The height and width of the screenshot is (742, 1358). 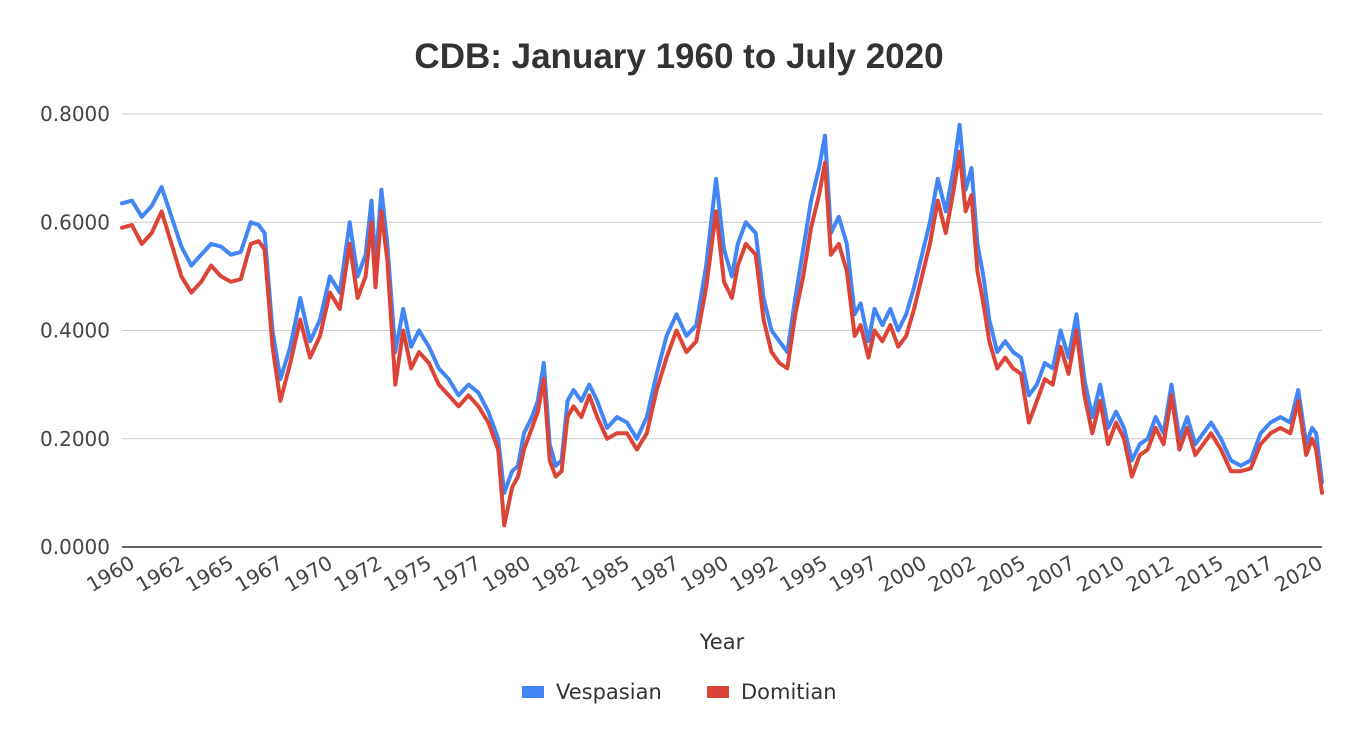 I want to click on x-tick-label: 1990, so click(x=704, y=574).